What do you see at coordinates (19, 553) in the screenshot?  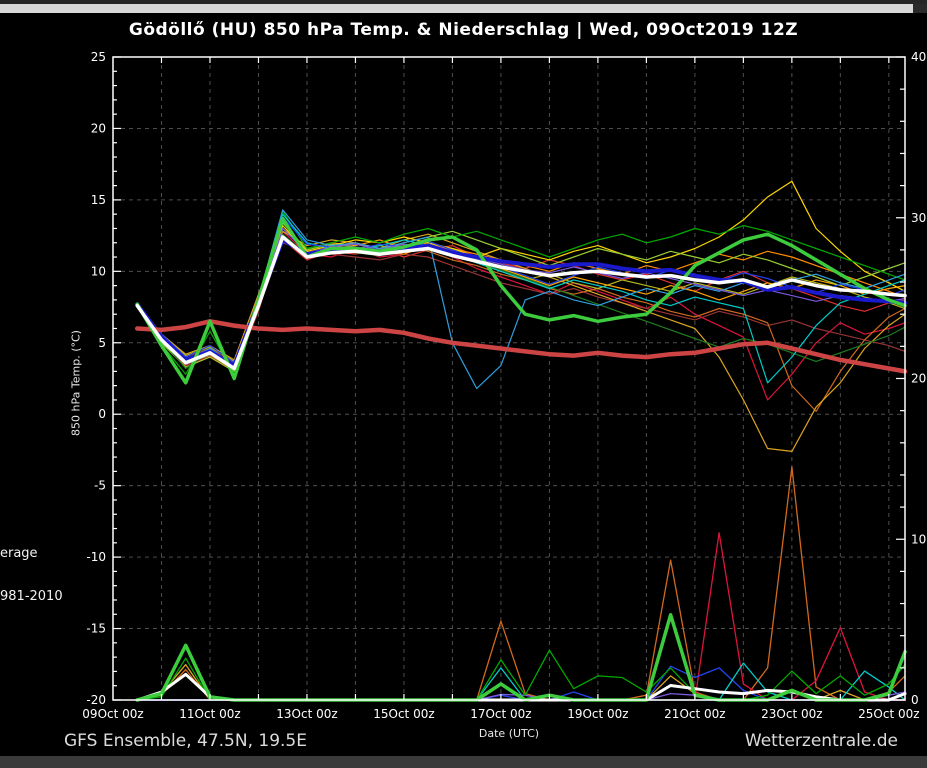 I see `legend-fragment-average: erage` at bounding box center [19, 553].